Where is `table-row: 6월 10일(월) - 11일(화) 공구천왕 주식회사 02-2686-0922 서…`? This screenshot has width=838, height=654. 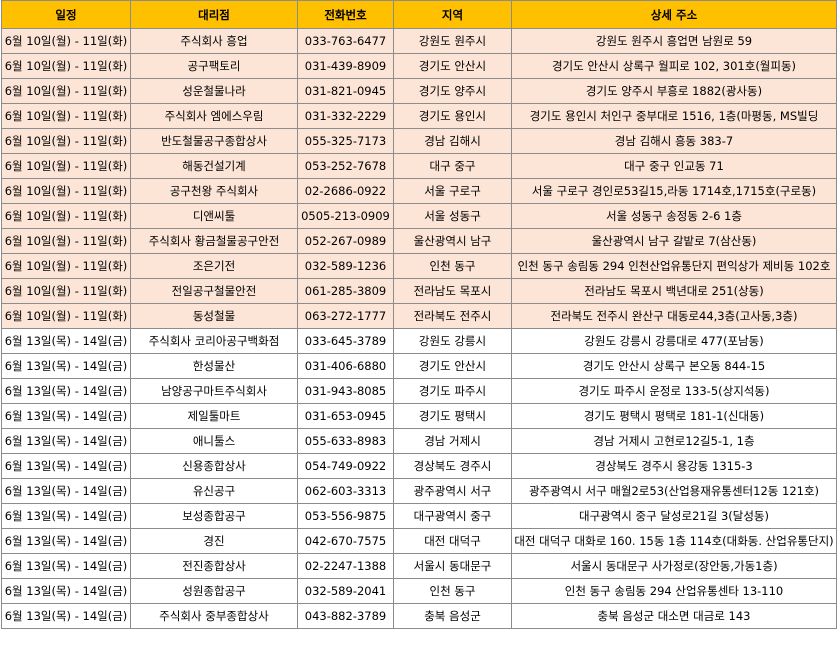
table-row: 6월 10일(월) - 11일(화) 공구천왕 주식회사 02-2686-0922 서… is located at coordinates (419, 191).